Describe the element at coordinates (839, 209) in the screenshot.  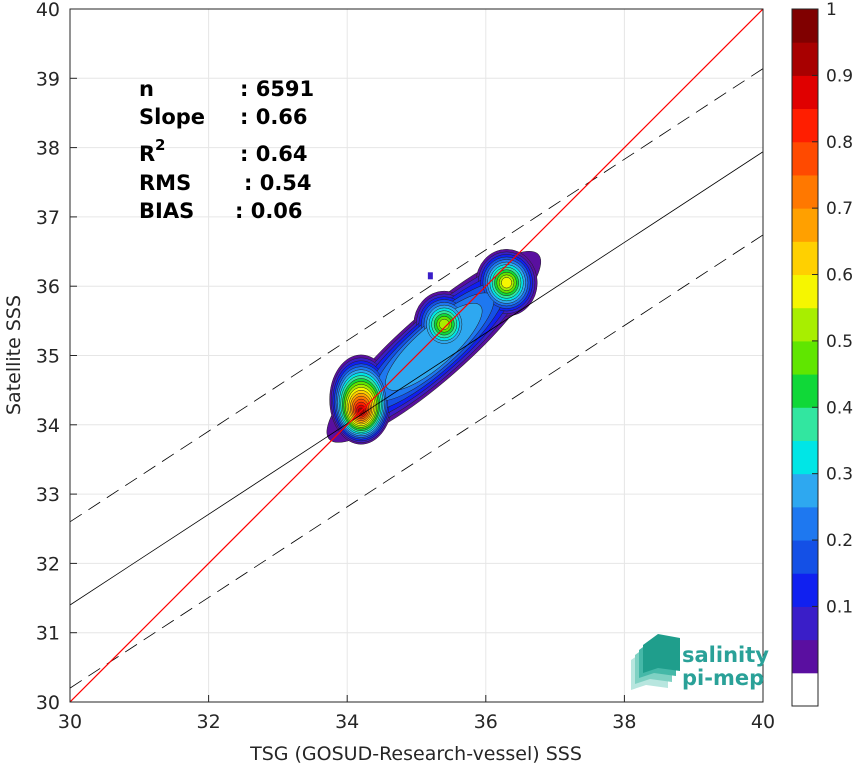
I see `colorbar-tick-label: 0.7` at that location.